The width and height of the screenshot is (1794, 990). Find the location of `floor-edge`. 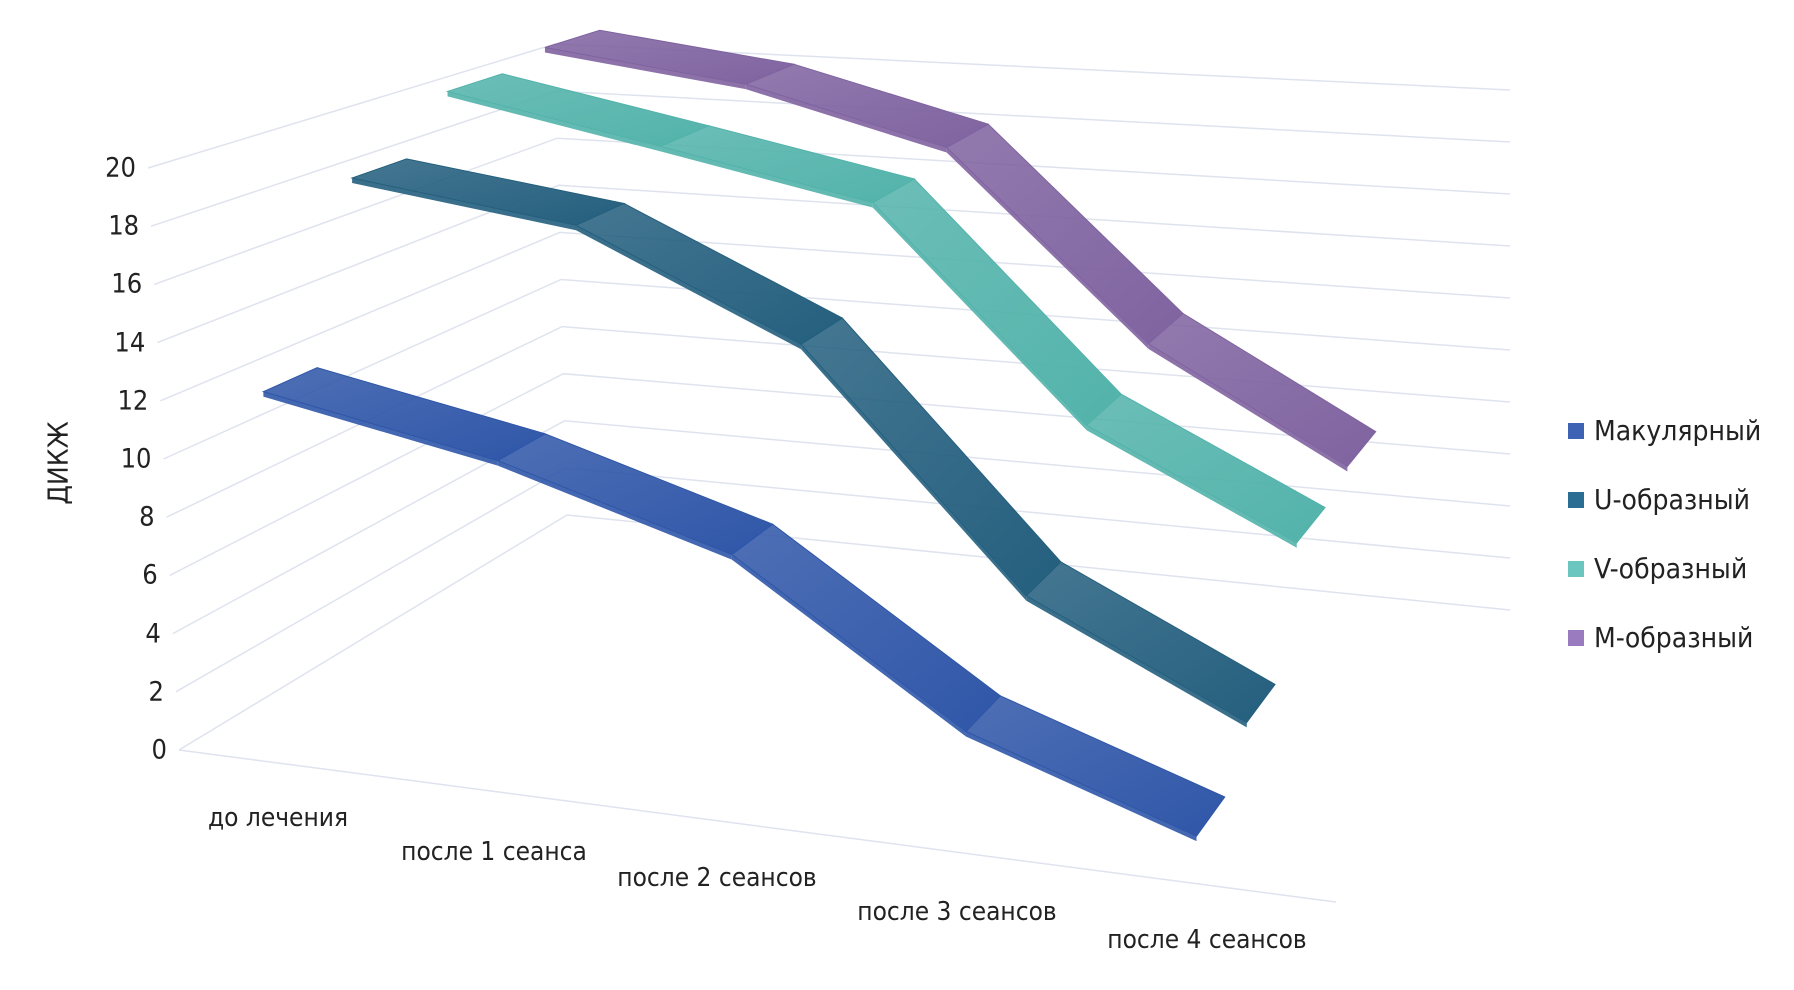

floor-edge is located at coordinates (757, 826).